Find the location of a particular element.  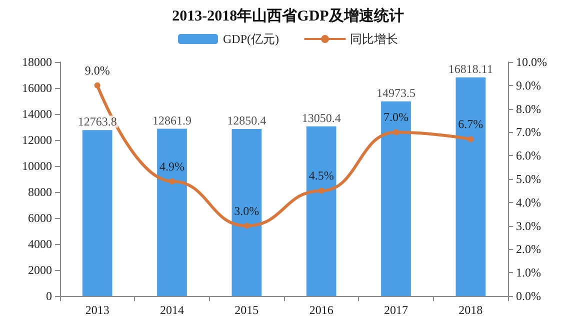

y-tick-label: 10000 is located at coordinates (37, 166).